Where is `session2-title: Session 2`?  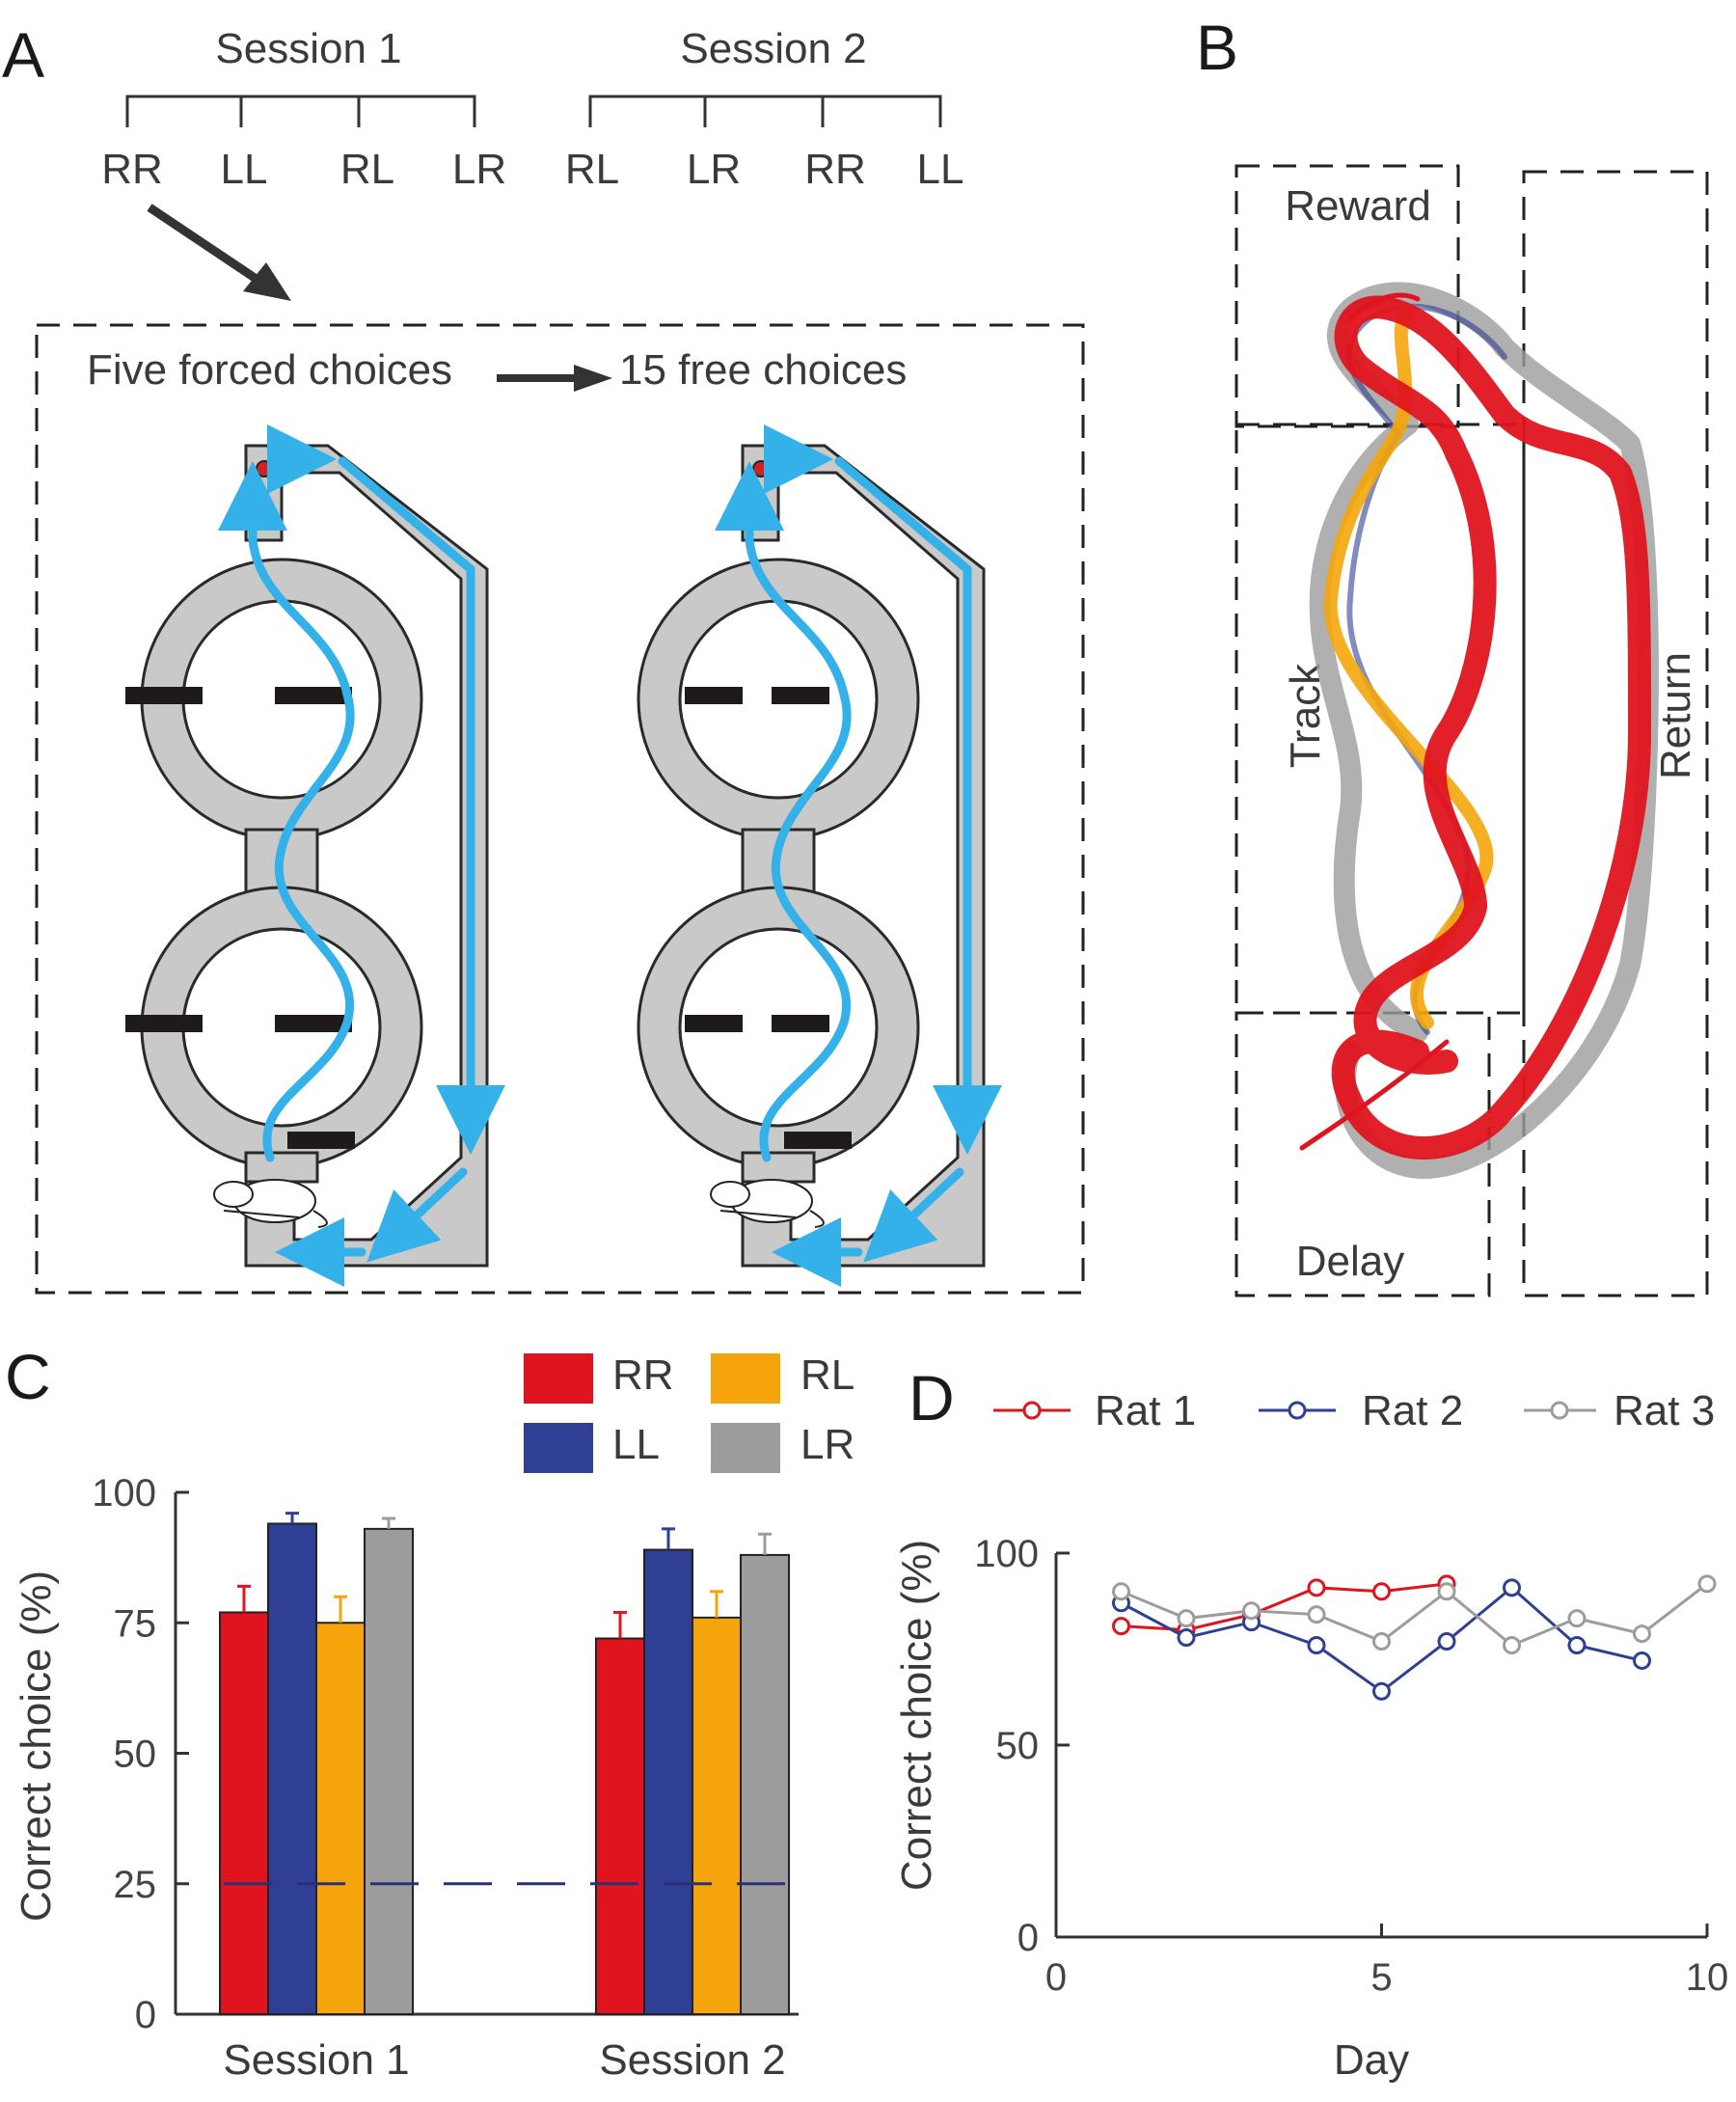
session2-title: Session 2 is located at coordinates (773, 48).